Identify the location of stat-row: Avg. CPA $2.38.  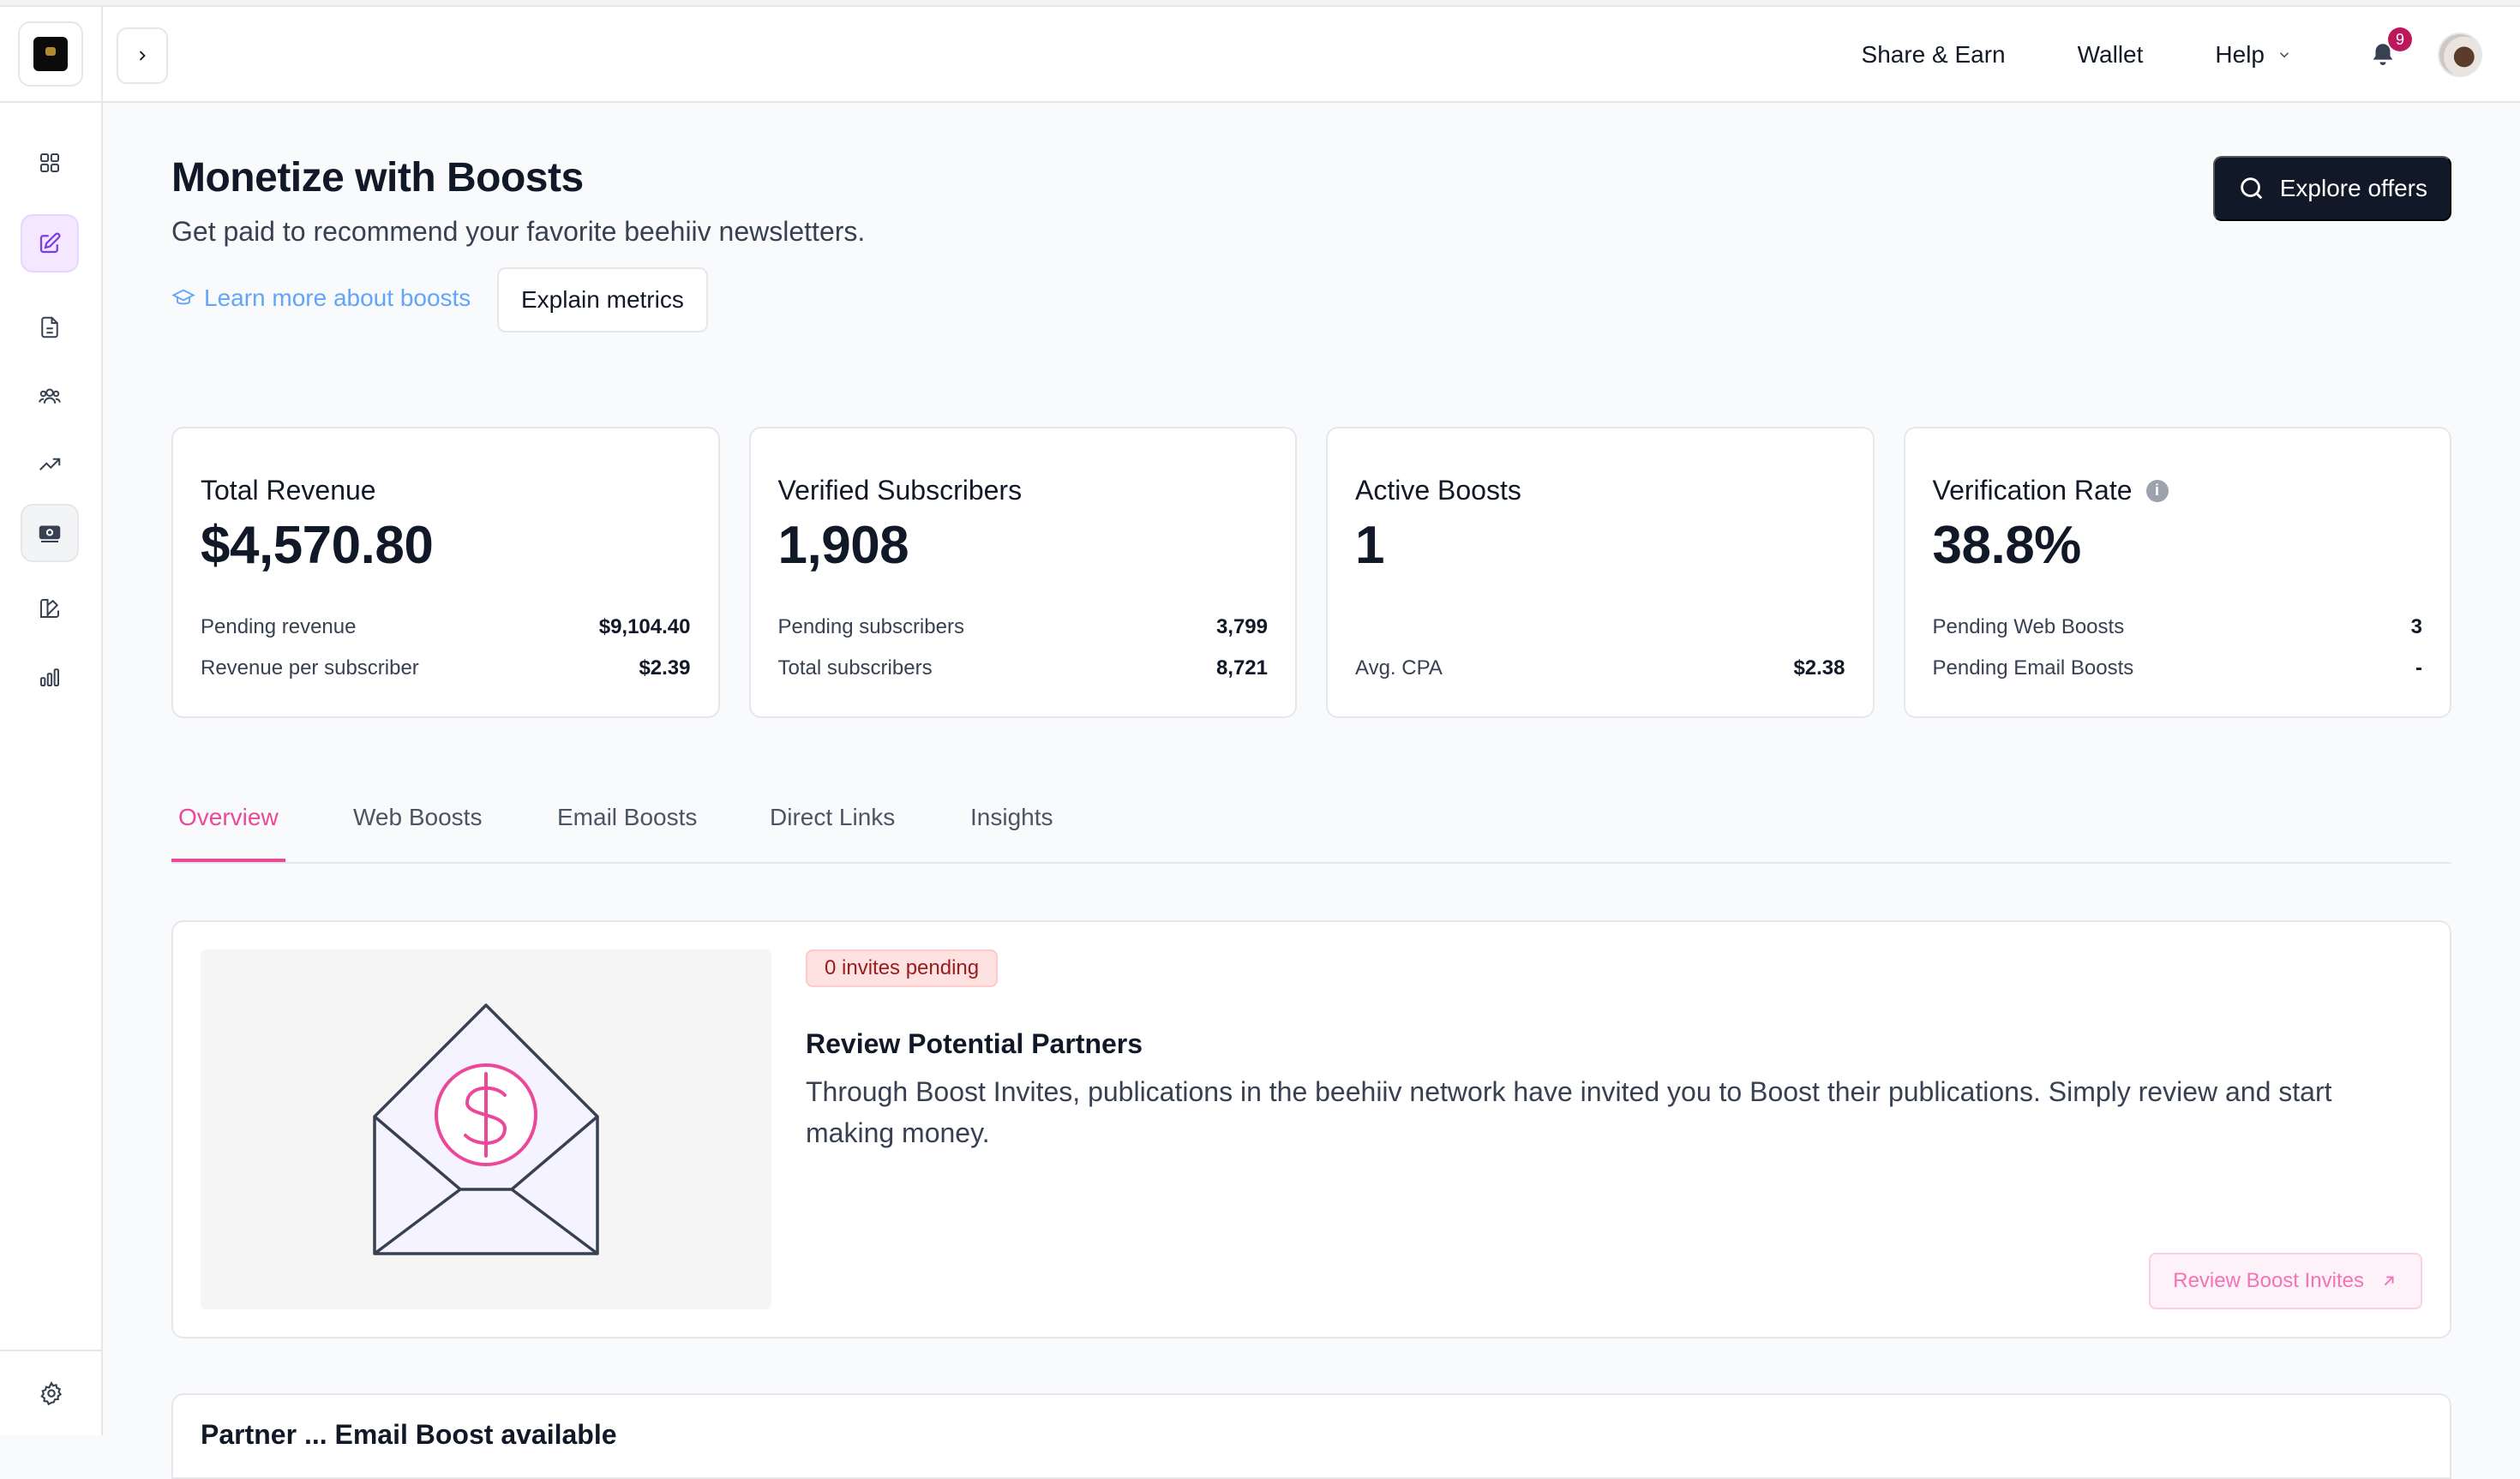
(1600, 668).